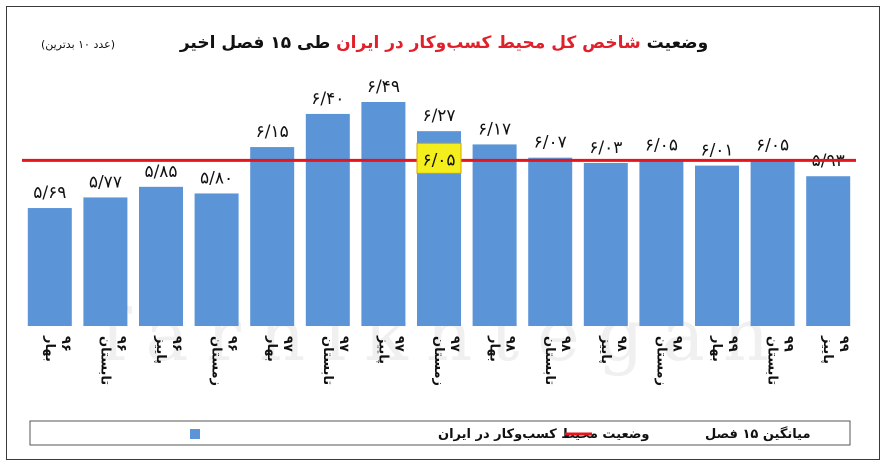 The width and height of the screenshot is (888, 468). Describe the element at coordinates (557, 360) in the screenshot. I see `x-tick-label: تابستان ۹۸` at that location.